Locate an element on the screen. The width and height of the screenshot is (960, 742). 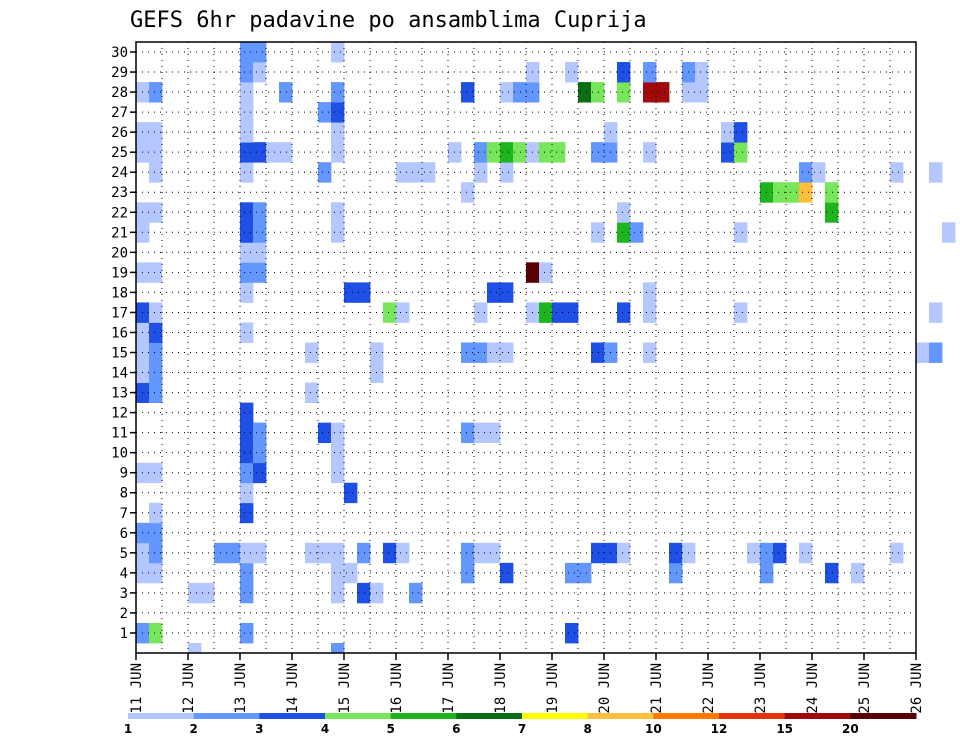
x-tick-label: 24 JUN is located at coordinates (813, 688).